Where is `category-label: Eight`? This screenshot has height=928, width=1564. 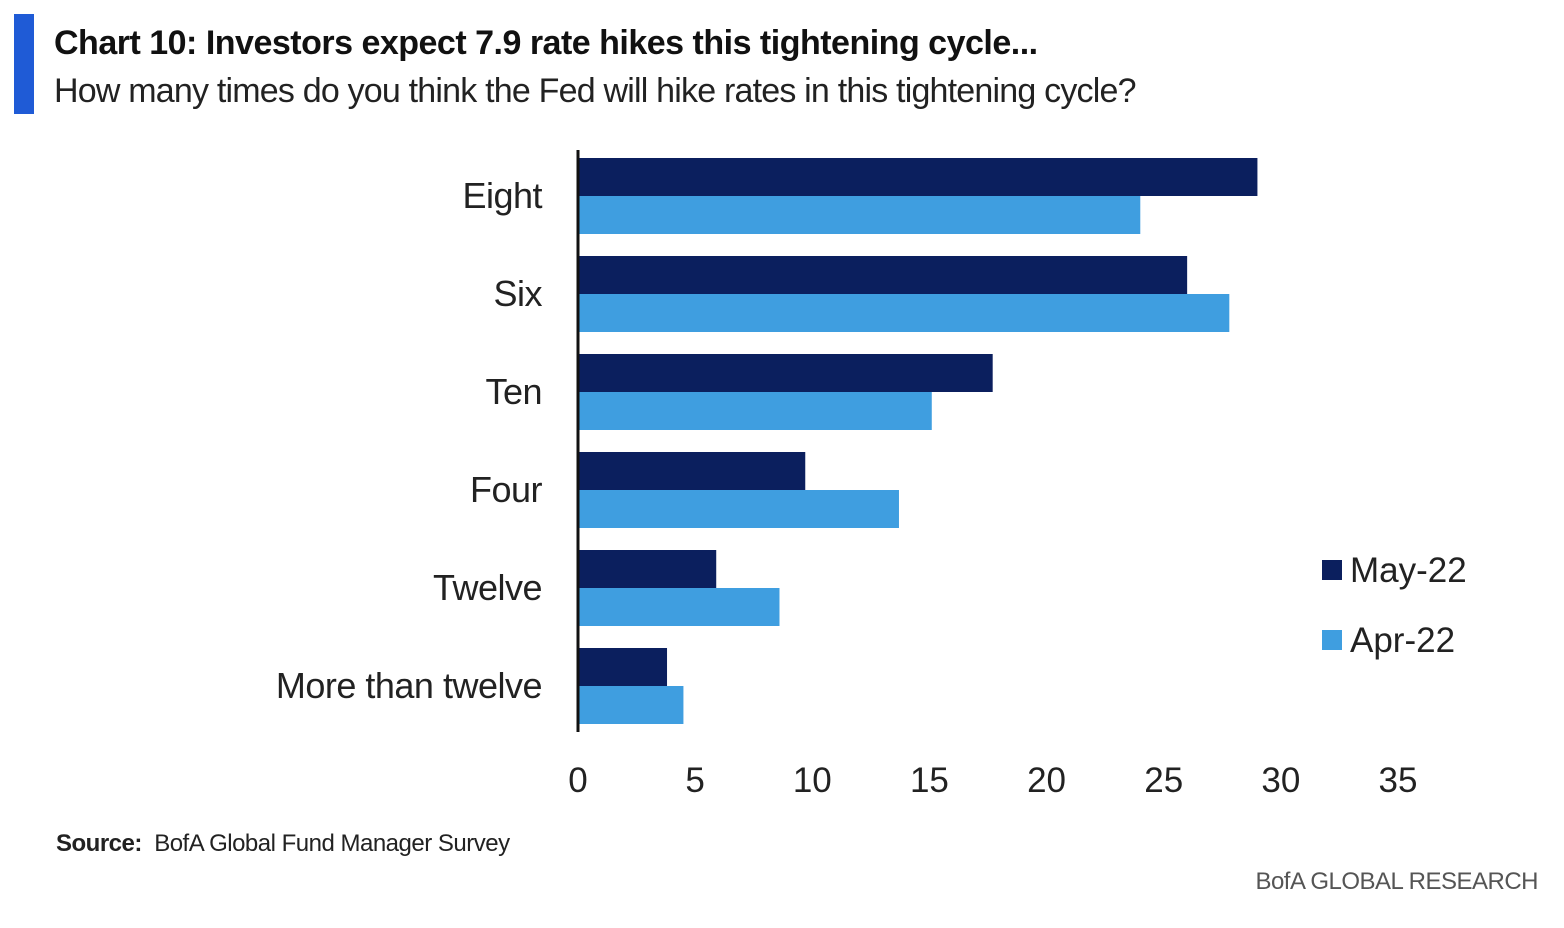
category-label: Eight is located at coordinates (502, 195).